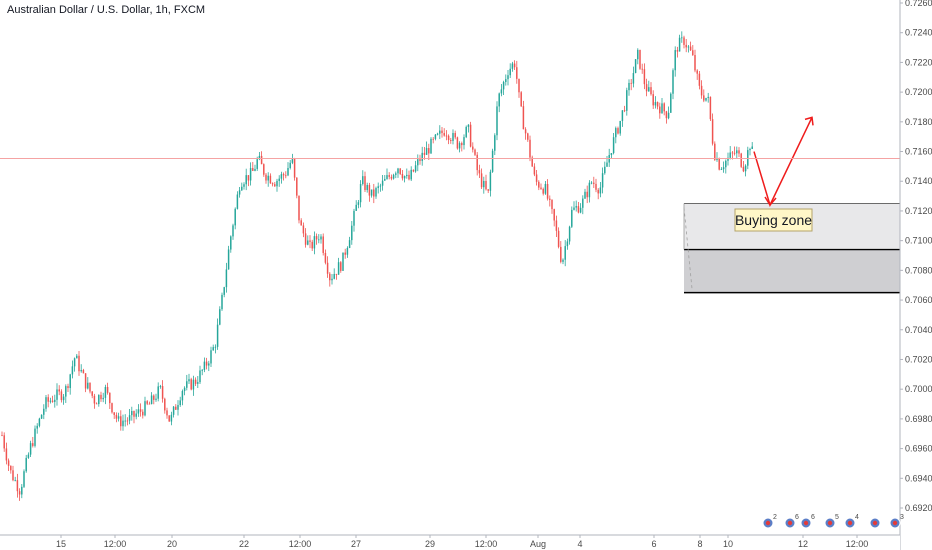 The width and height of the screenshot is (932, 550). Describe the element at coordinates (450, 542) in the screenshot. I see `time-axis: 15 12:00 20 22 12:00 27 29 12:00 Aug 4 6 8 10 12 12:00` at that location.